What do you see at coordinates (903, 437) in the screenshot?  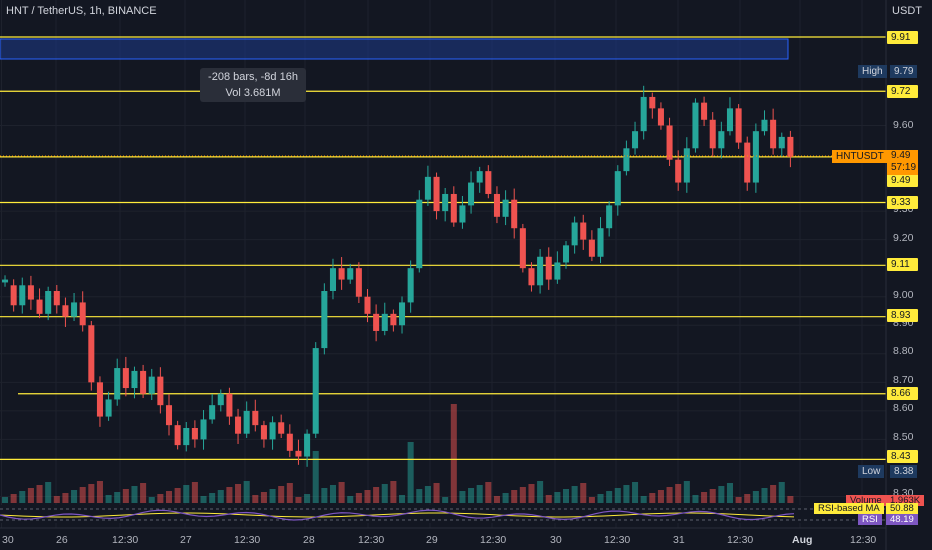 I see `price-axis-label: 8.50` at bounding box center [903, 437].